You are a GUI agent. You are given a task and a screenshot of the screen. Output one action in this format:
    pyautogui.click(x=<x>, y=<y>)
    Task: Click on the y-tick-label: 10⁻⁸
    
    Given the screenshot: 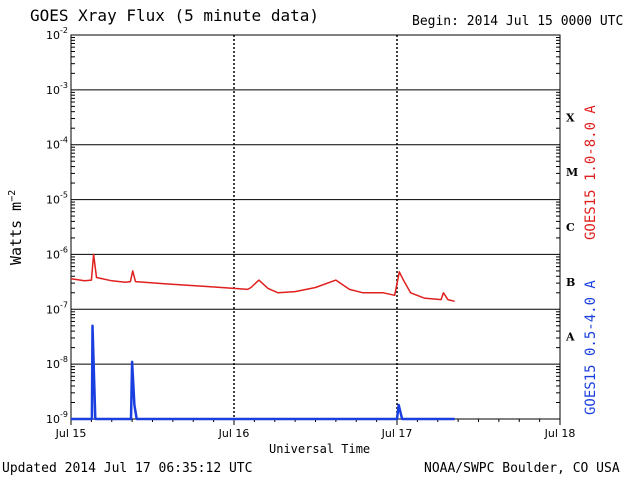 What is the action you would take?
    pyautogui.click(x=57, y=363)
    